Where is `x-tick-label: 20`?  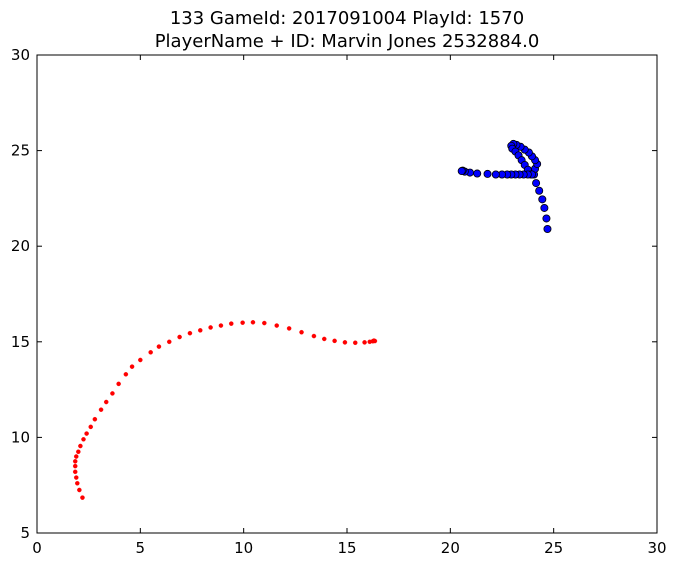
x-tick-label: 20 is located at coordinates (450, 548).